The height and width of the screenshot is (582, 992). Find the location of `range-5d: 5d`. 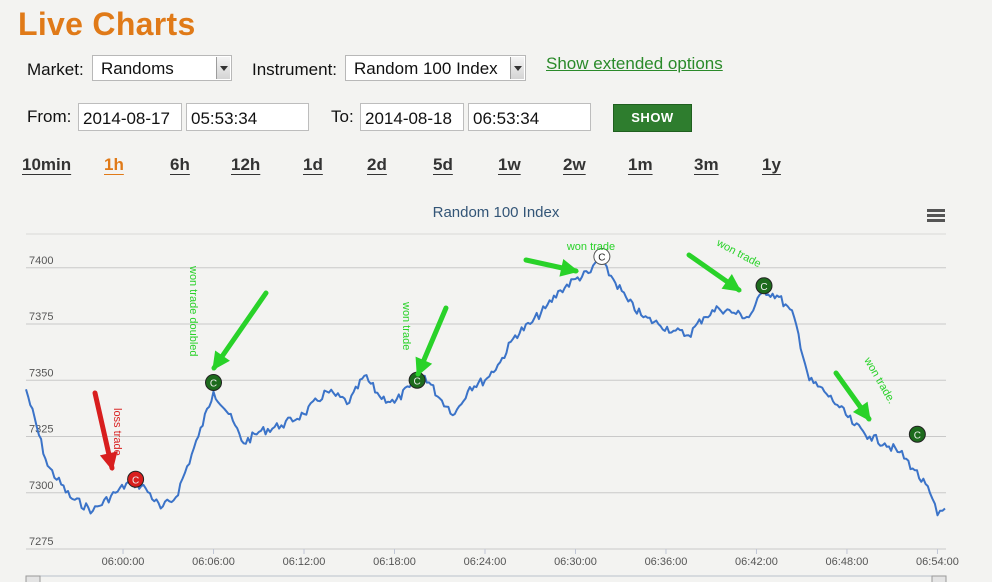

range-5d: 5d is located at coordinates (443, 164).